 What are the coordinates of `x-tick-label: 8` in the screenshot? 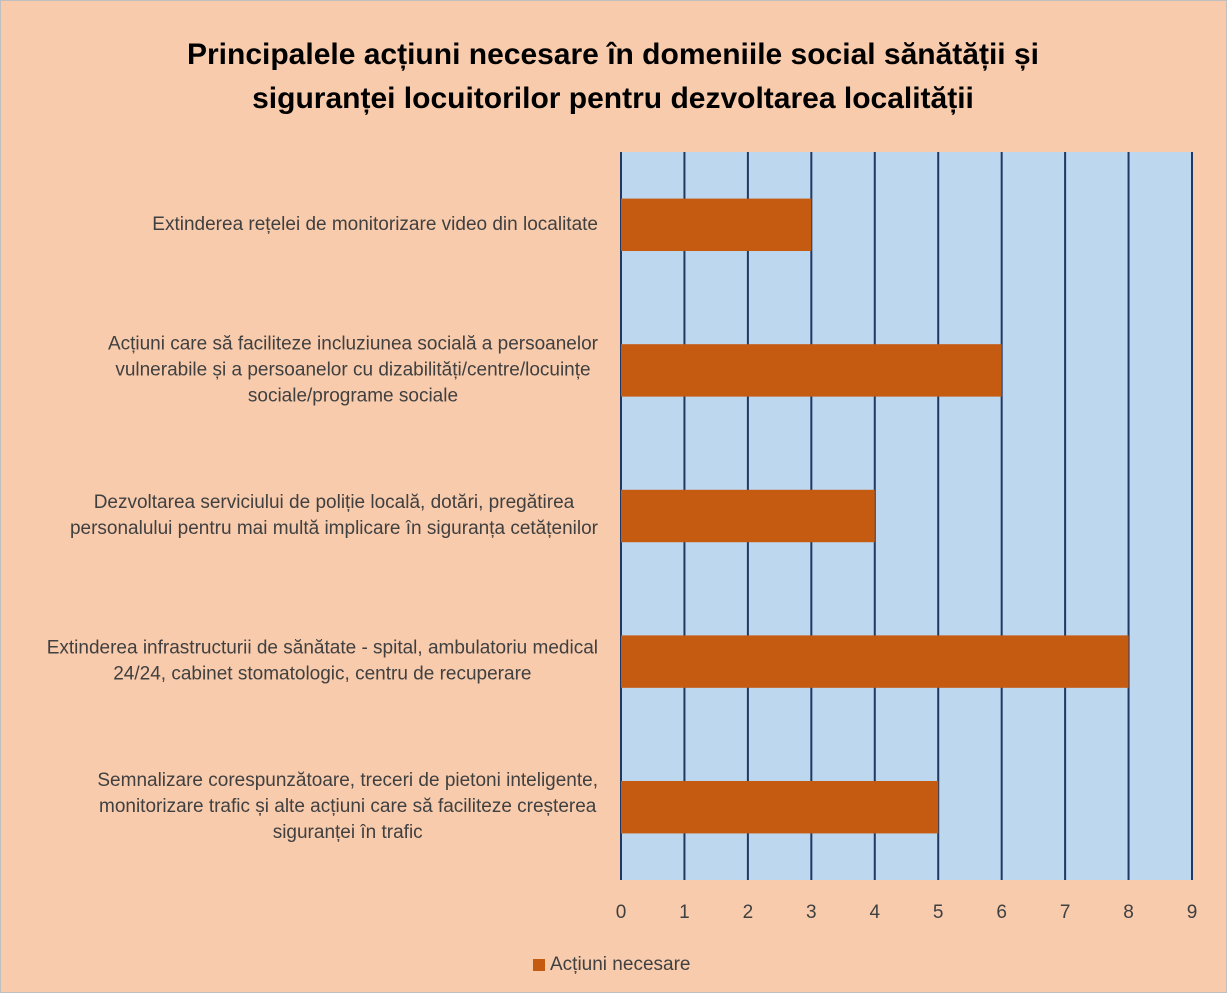 It's located at (1128, 912).